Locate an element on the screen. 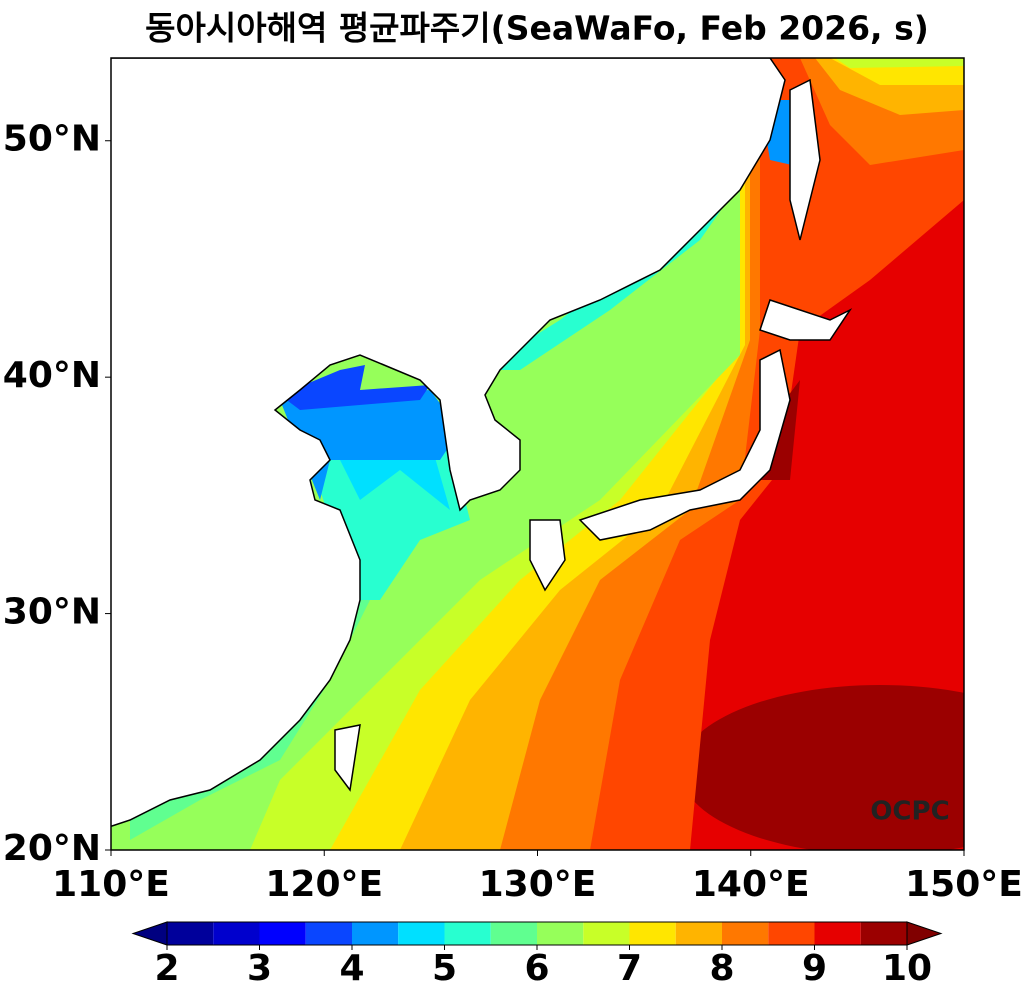  x-tick-label: 110°E is located at coordinates (111, 884).